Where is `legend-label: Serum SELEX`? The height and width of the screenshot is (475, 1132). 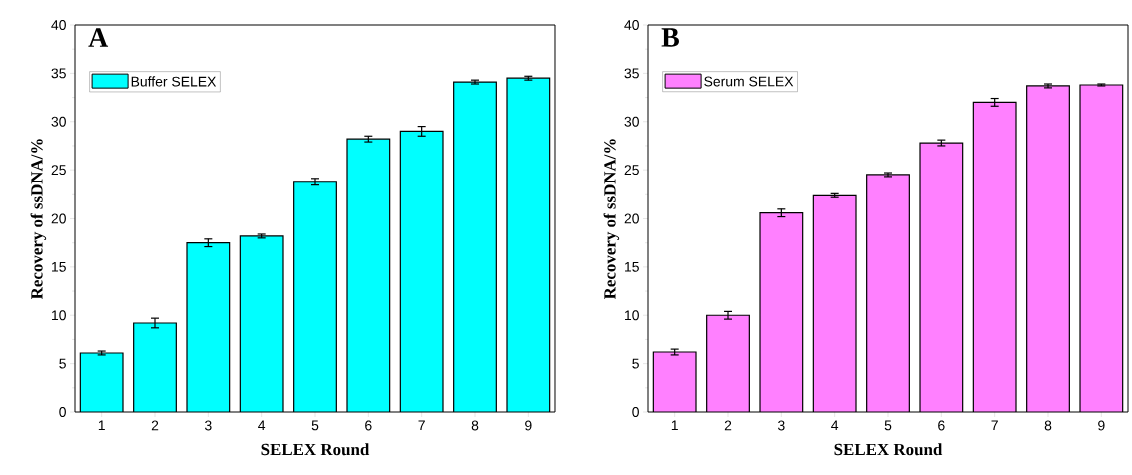 legend-label: Serum SELEX is located at coordinates (749, 81).